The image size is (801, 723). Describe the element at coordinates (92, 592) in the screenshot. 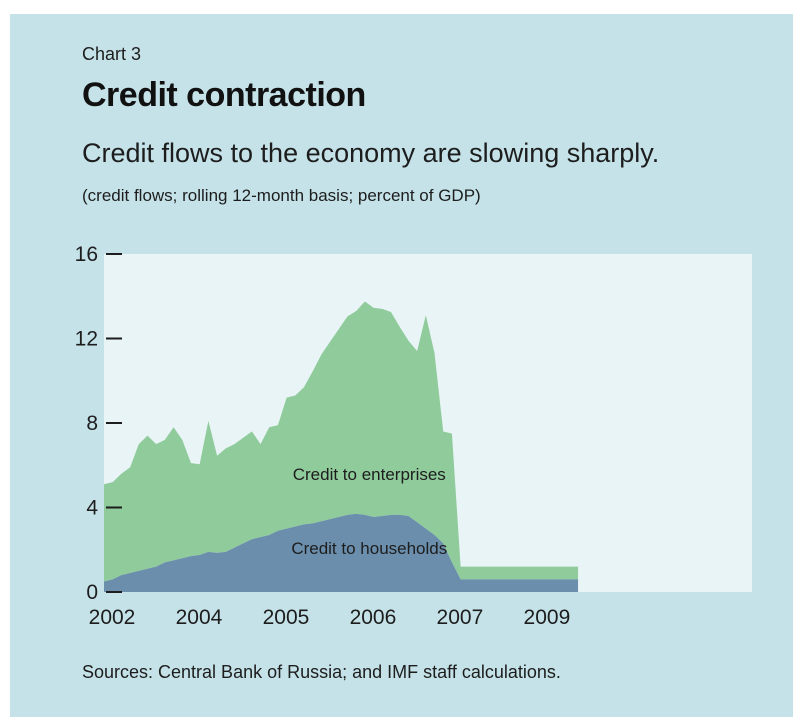

I see `y-tick-label: 0` at that location.